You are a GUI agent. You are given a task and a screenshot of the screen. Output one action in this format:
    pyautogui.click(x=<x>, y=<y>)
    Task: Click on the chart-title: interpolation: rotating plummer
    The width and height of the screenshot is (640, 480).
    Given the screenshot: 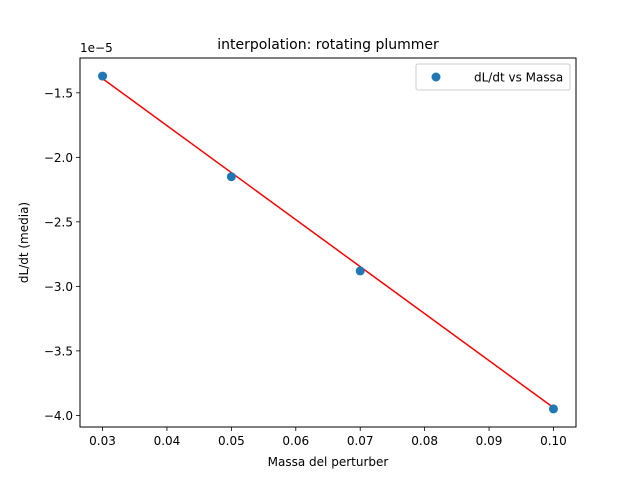 What is the action you would take?
    pyautogui.click(x=328, y=45)
    